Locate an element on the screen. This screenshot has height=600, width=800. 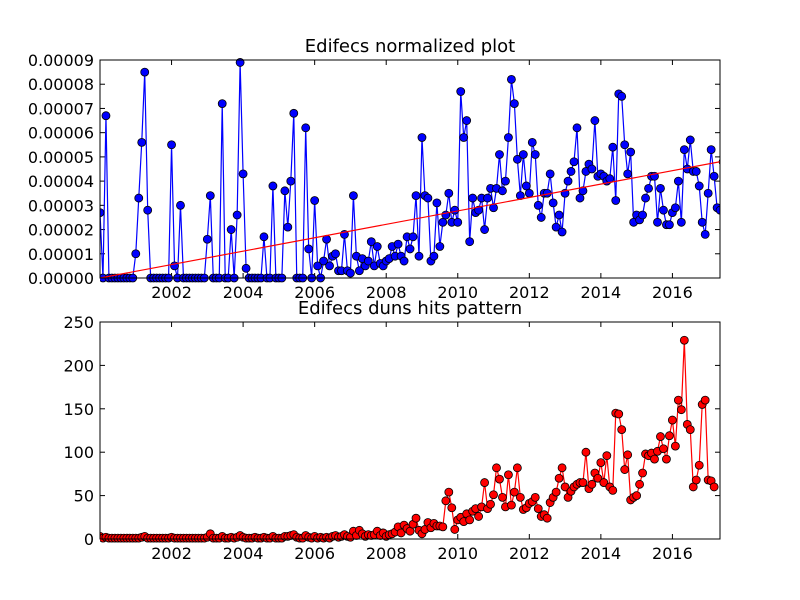
normalized-y-tick-label: 0.00003 is located at coordinates (61, 205).